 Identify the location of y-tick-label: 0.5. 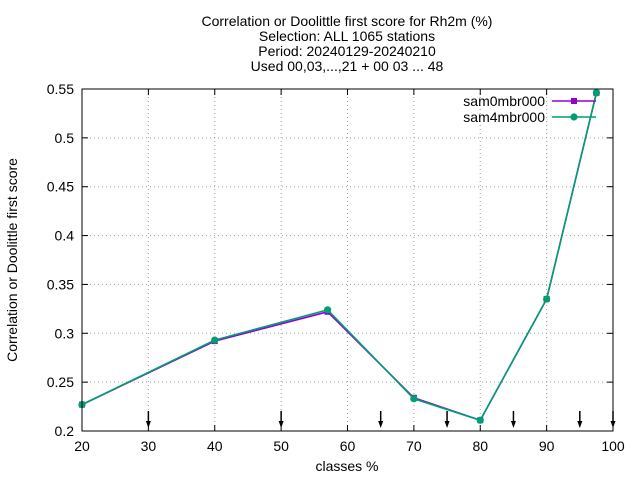
(65, 138).